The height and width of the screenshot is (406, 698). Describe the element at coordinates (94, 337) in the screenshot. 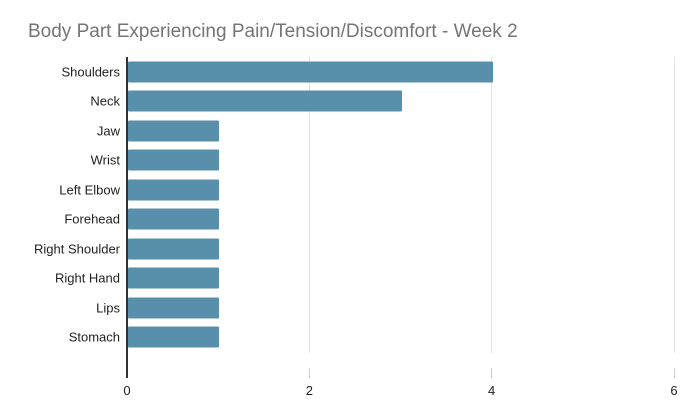

I see `category-label: Stomach` at that location.